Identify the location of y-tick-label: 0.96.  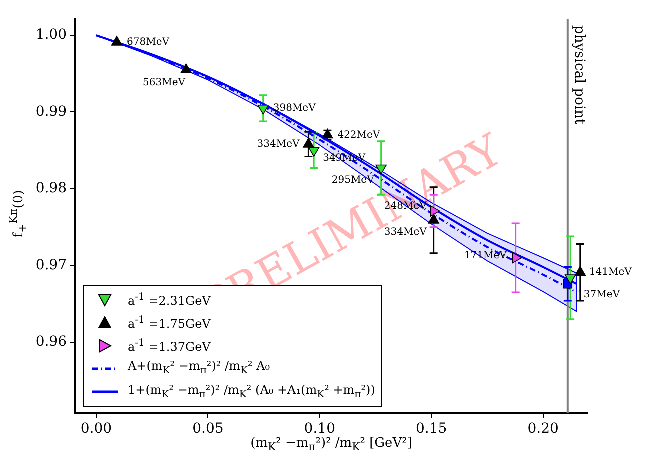
(52, 342).